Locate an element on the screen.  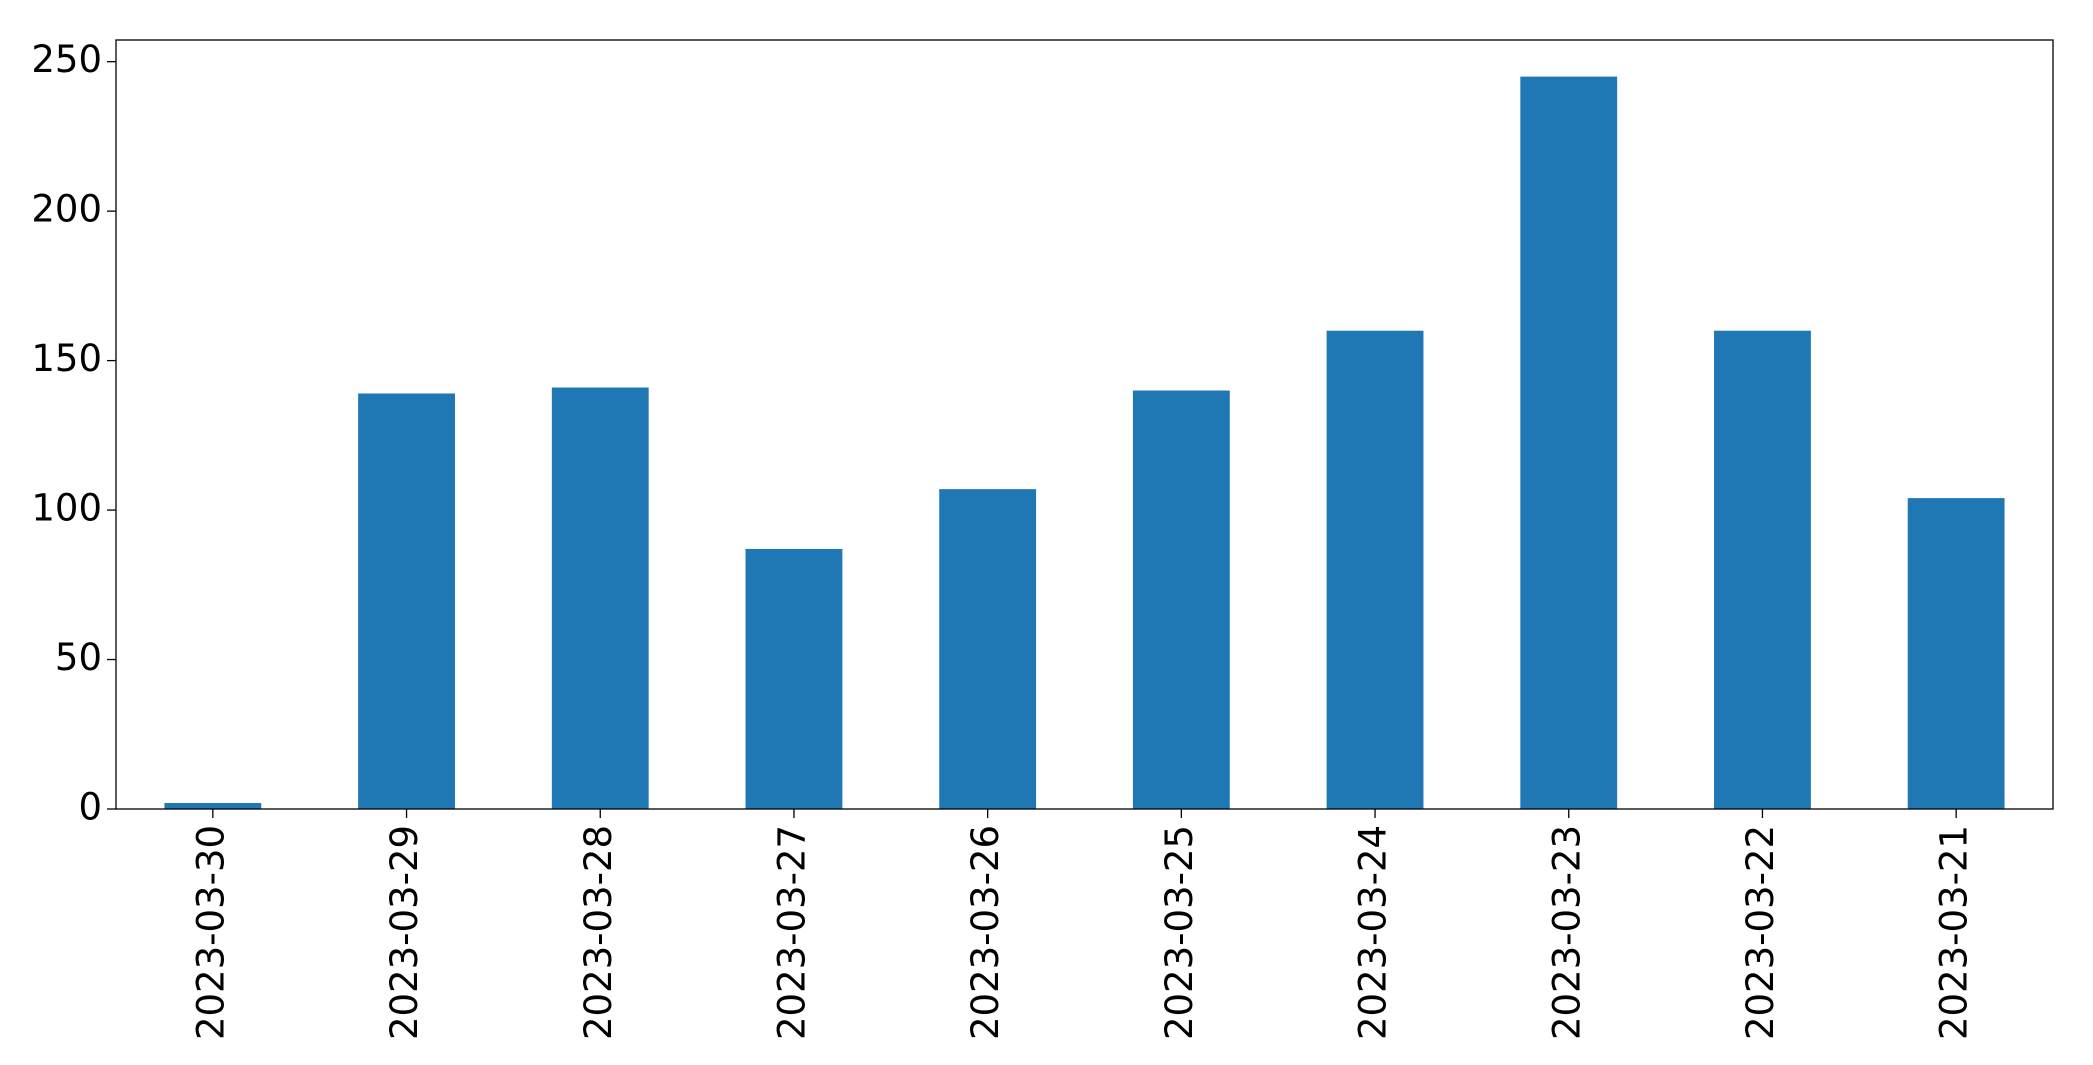
x-tick-label: 2023-03-30 is located at coordinates (210, 932).